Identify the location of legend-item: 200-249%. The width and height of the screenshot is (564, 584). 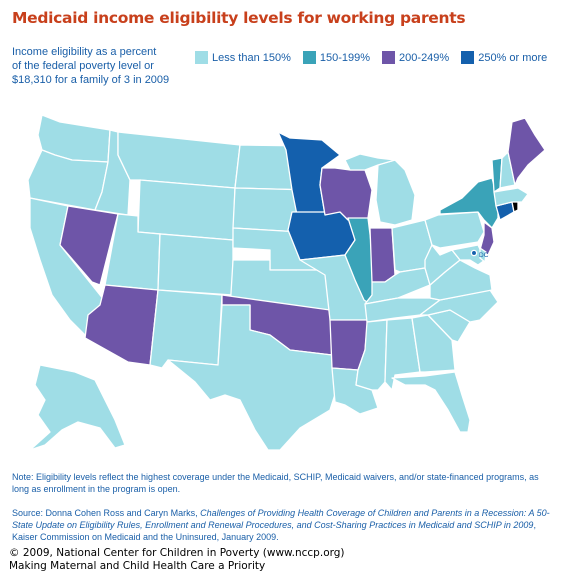
(415, 57).